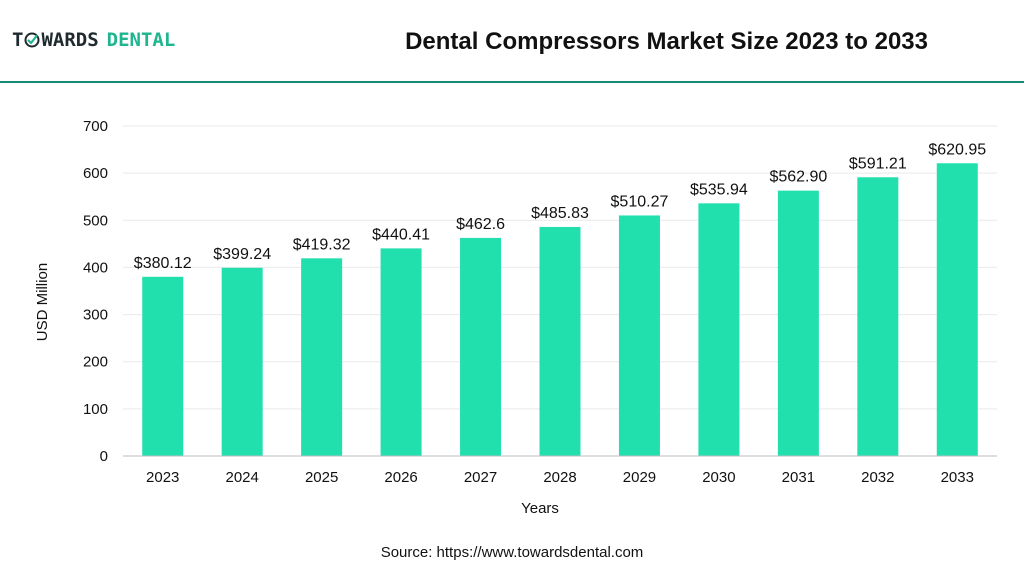 Image resolution: width=1024 pixels, height=576 pixels. What do you see at coordinates (957, 310) in the screenshot?
I see `bar-2033` at bounding box center [957, 310].